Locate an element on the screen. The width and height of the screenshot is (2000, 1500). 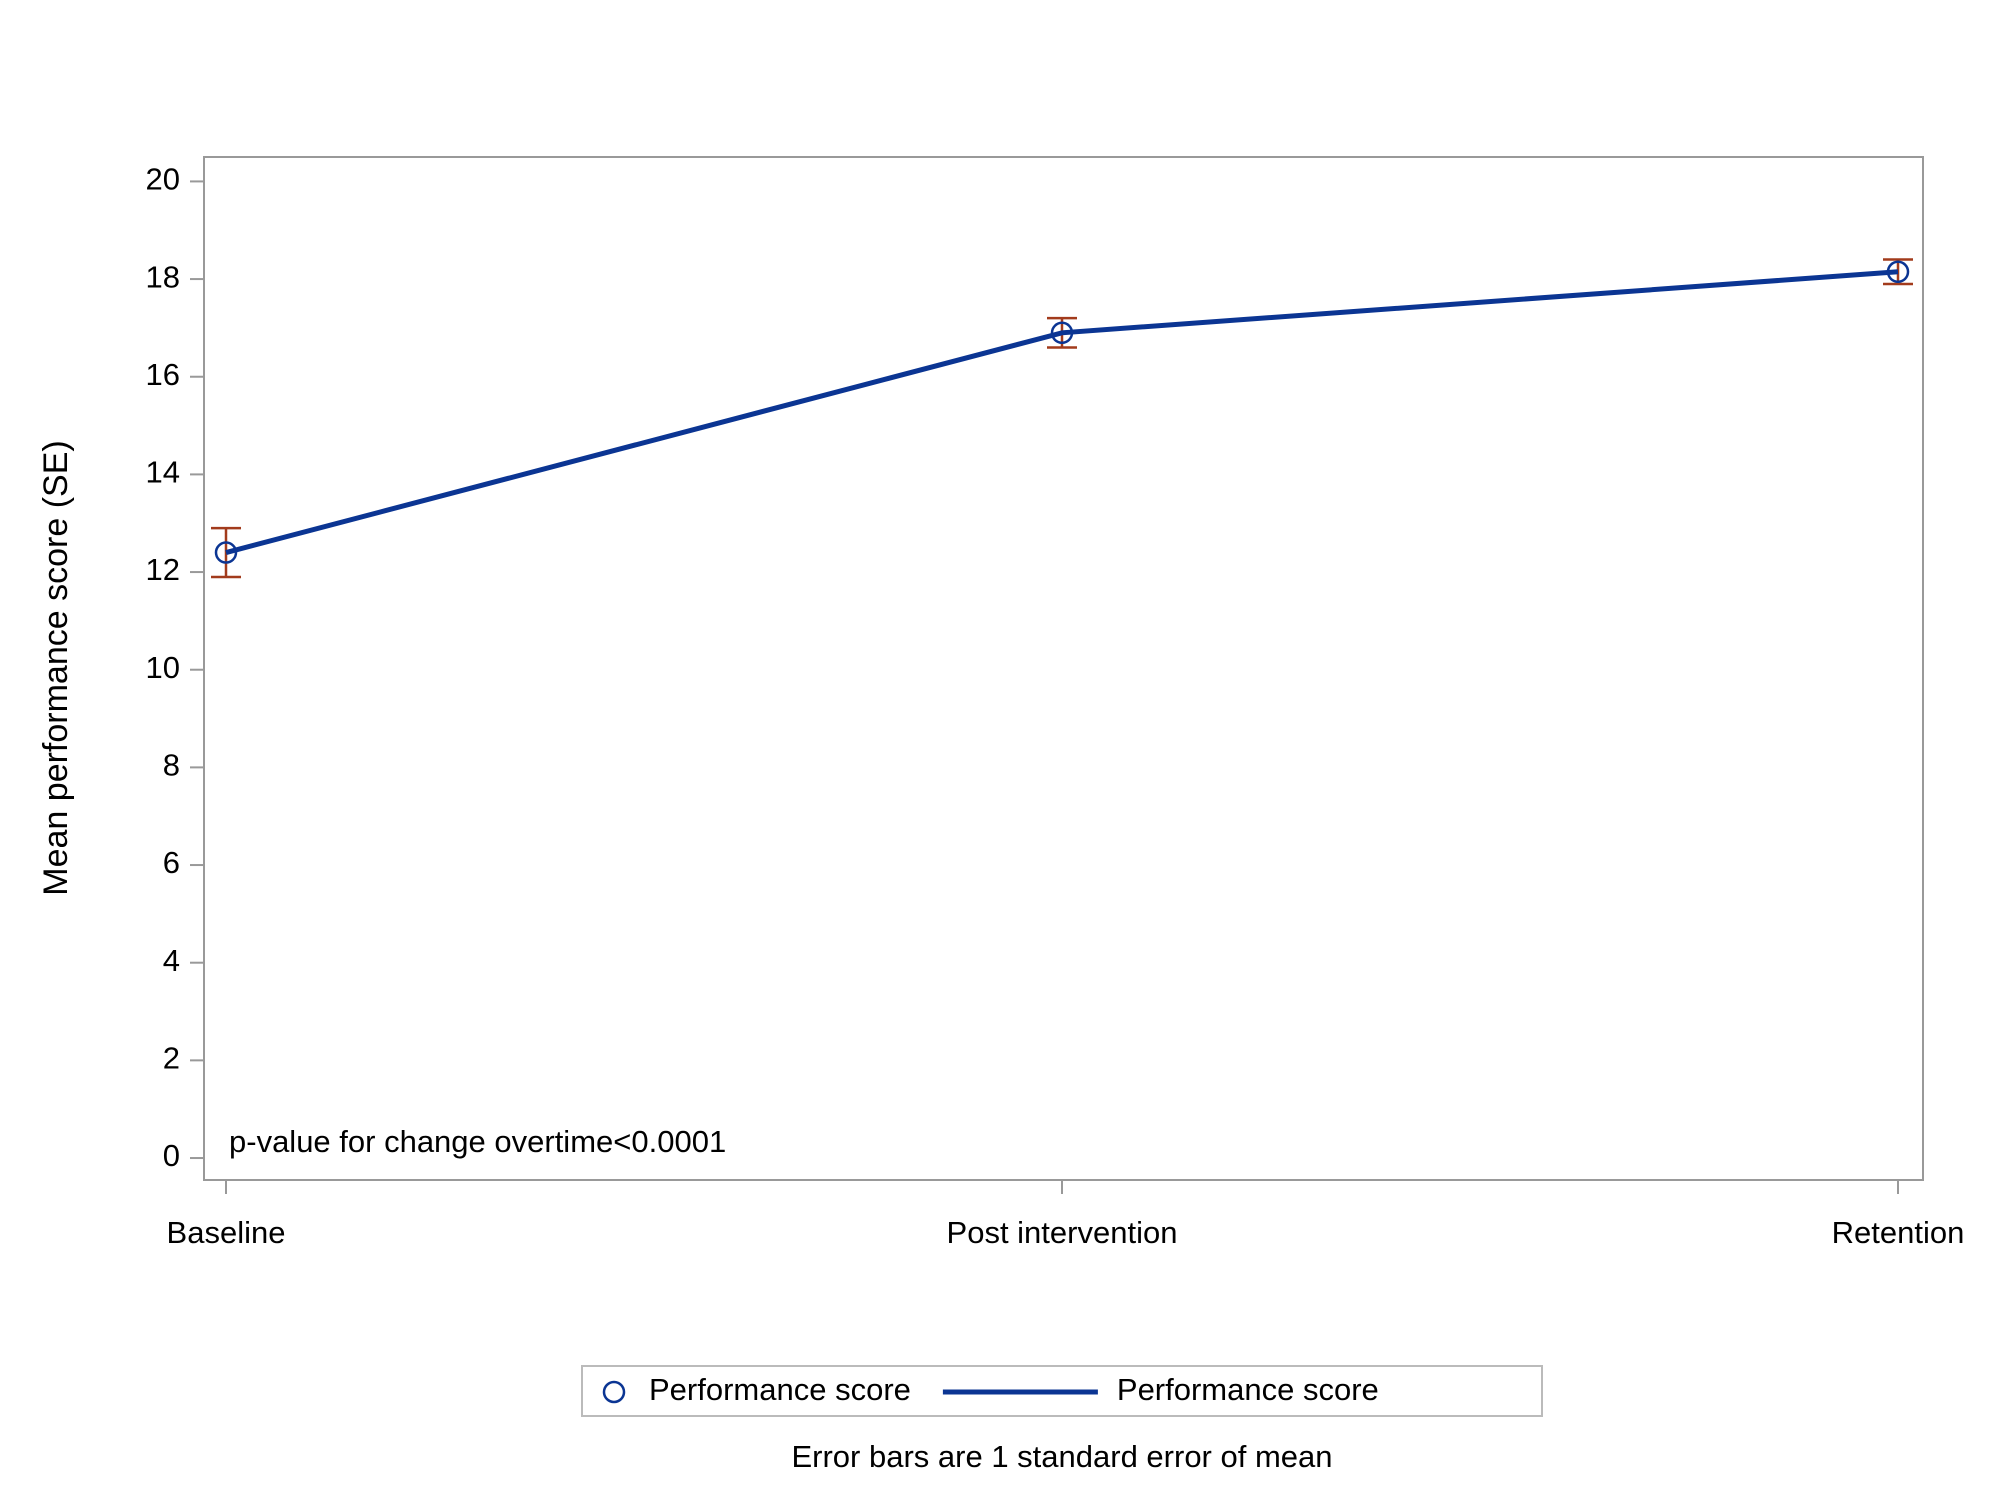
y-tick-label: 12 is located at coordinates (163, 569).